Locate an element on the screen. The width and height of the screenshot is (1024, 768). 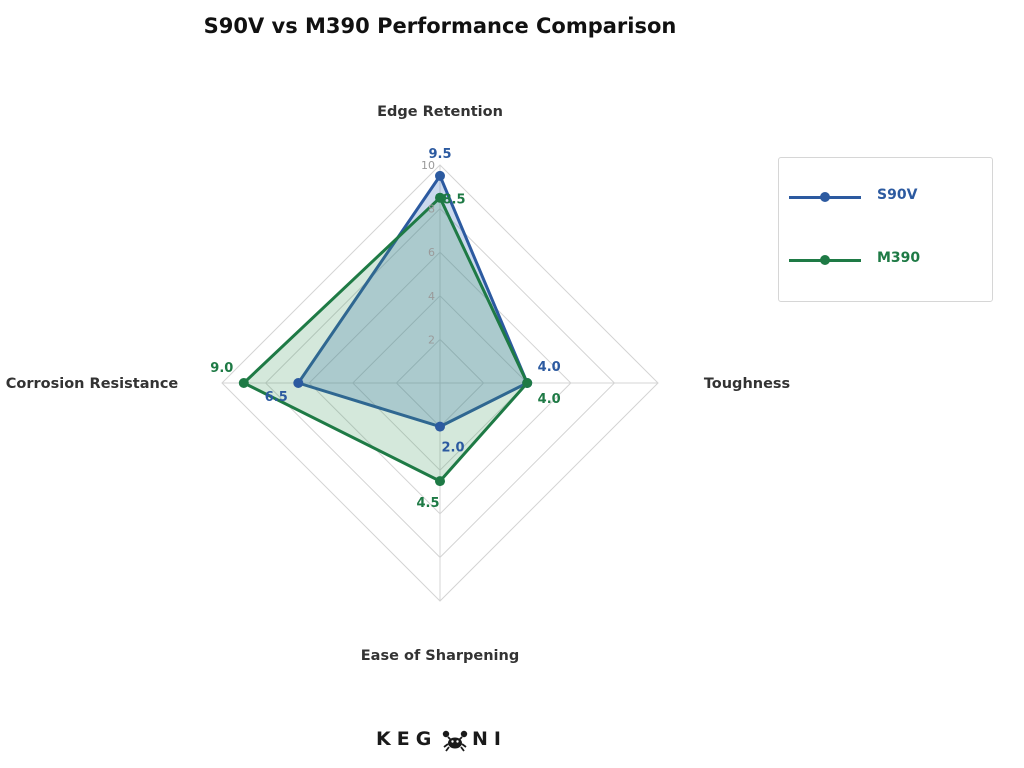
value-label-s90v: 4.0 is located at coordinates (549, 367).